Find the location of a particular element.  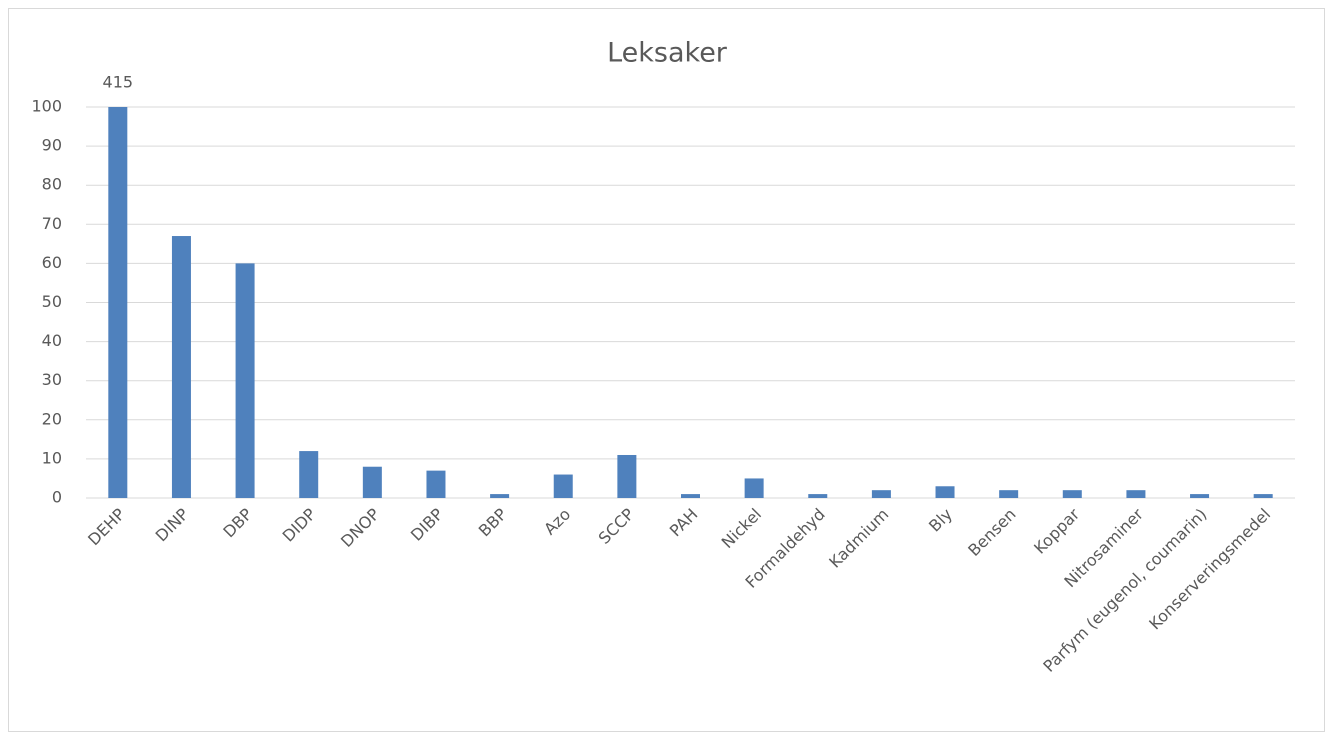

y-tick-label: 100 is located at coordinates (46, 106).